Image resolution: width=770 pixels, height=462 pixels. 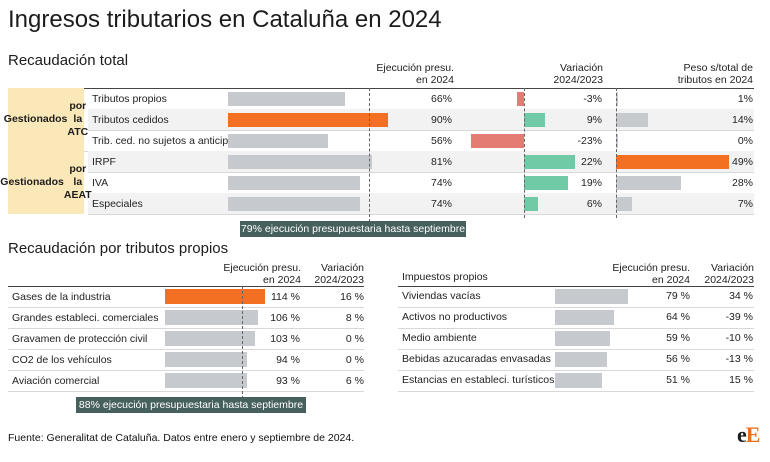 I want to click on right-variation-value: -10 %, so click(x=739, y=338).